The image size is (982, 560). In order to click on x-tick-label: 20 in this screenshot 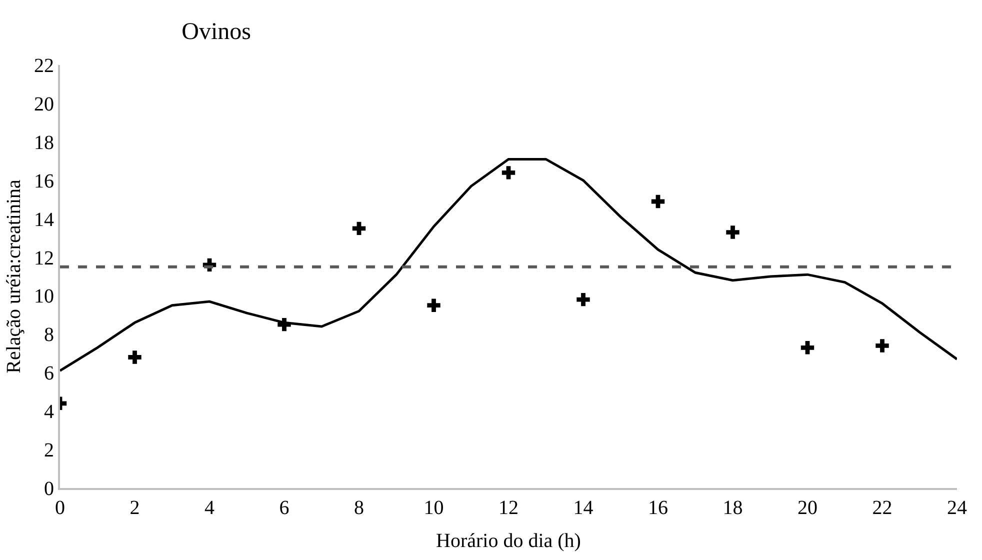, I will do `click(808, 508)`.